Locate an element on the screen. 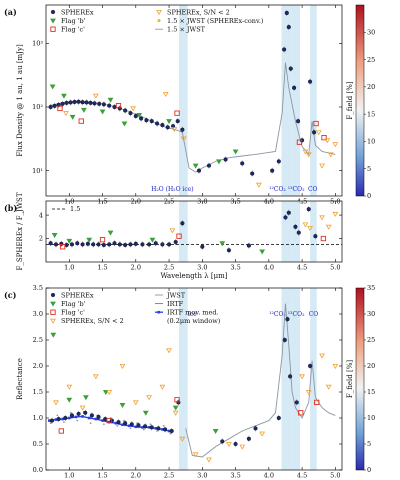 The height and width of the screenshot is (480, 400). colorbar-tick-label: 15 is located at coordinates (371, 392).